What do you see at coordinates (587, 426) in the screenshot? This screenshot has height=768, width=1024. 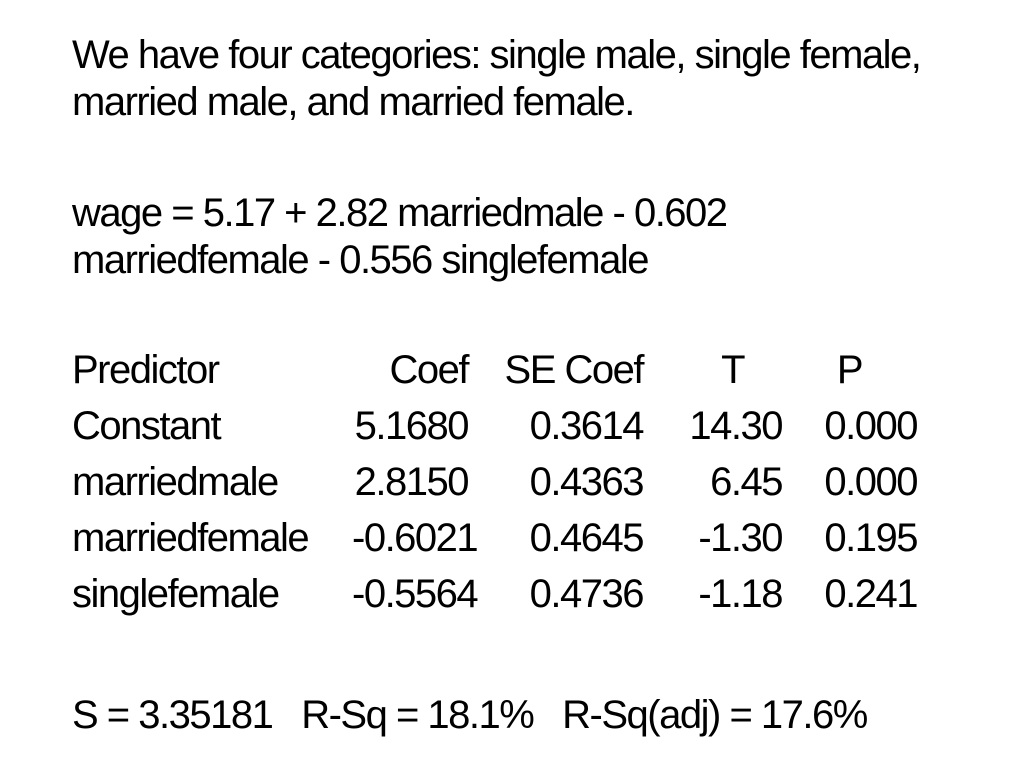 I see `table-row-se-coef: 0.3614` at bounding box center [587, 426].